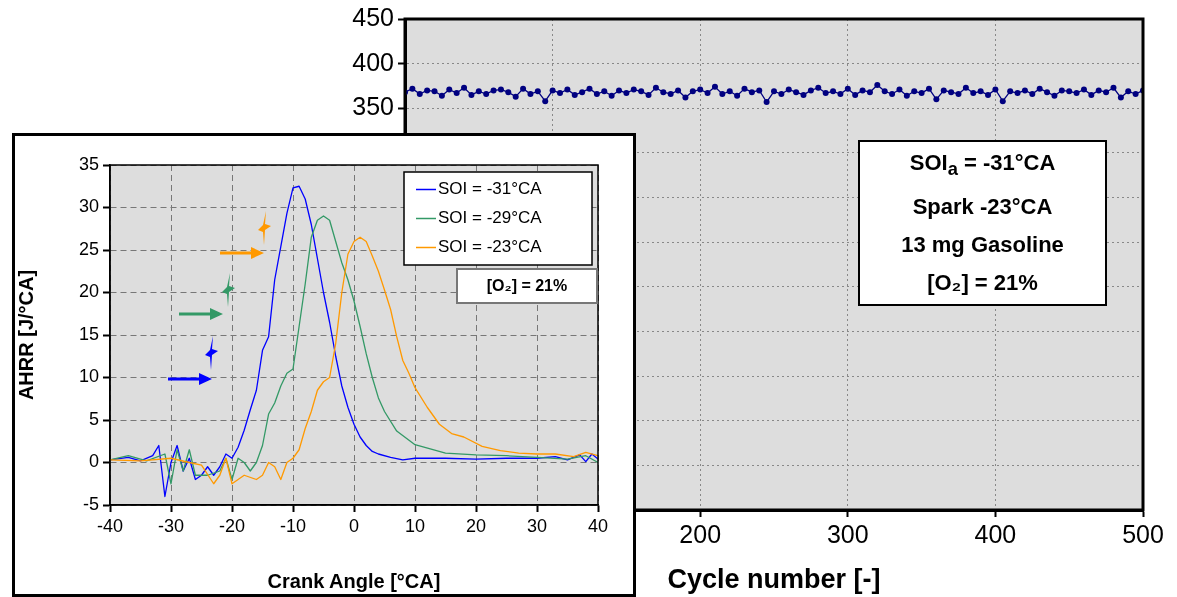 The image size is (1177, 597). Describe the element at coordinates (88, 333) in the screenshot. I see `y-tick-label: 15` at that location.